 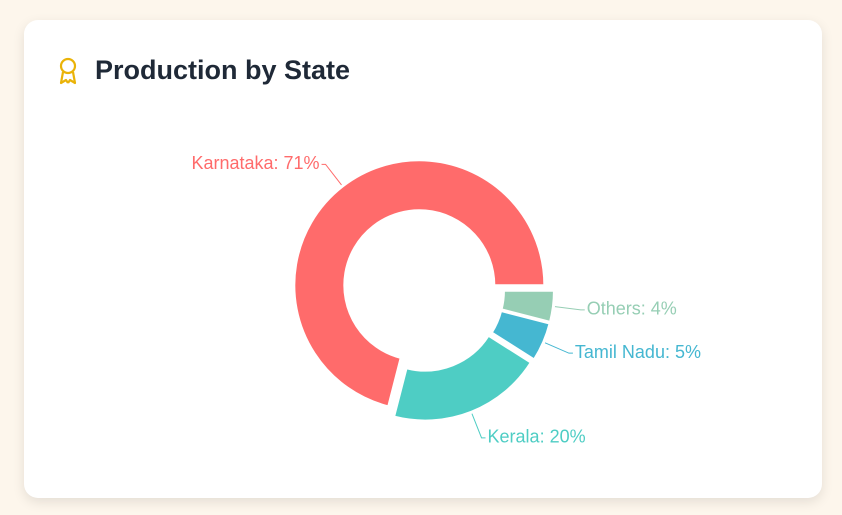 What do you see at coordinates (632, 309) in the screenshot?
I see `data-label: Others: 4%` at bounding box center [632, 309].